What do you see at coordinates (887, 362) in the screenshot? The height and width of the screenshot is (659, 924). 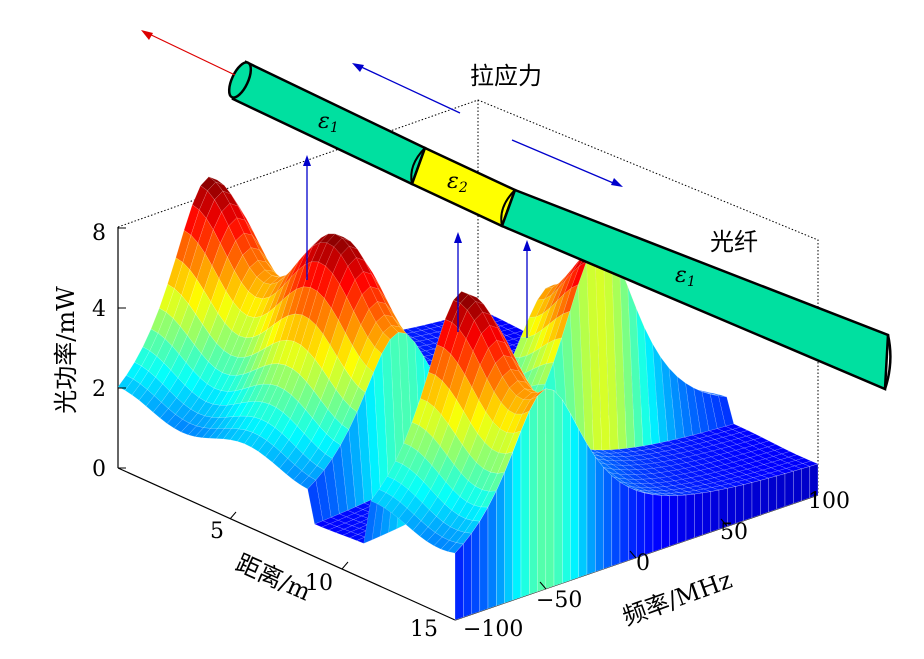 I see `fiber-end-right` at bounding box center [887, 362].